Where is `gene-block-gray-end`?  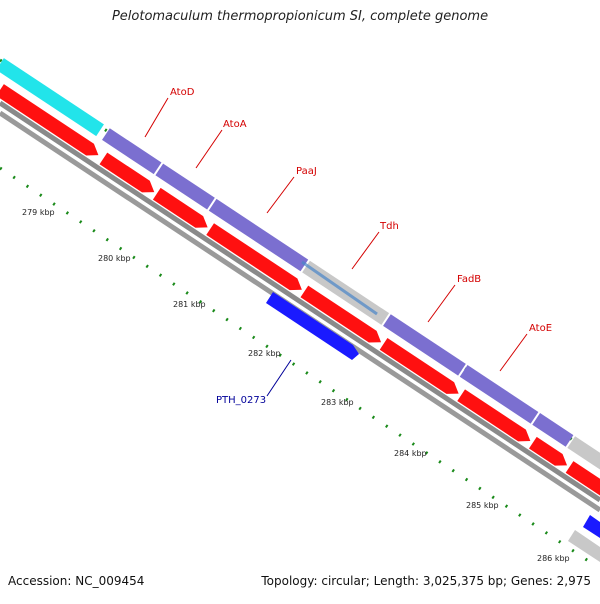
gene-block-gray-end is located at coordinates (583, 459).